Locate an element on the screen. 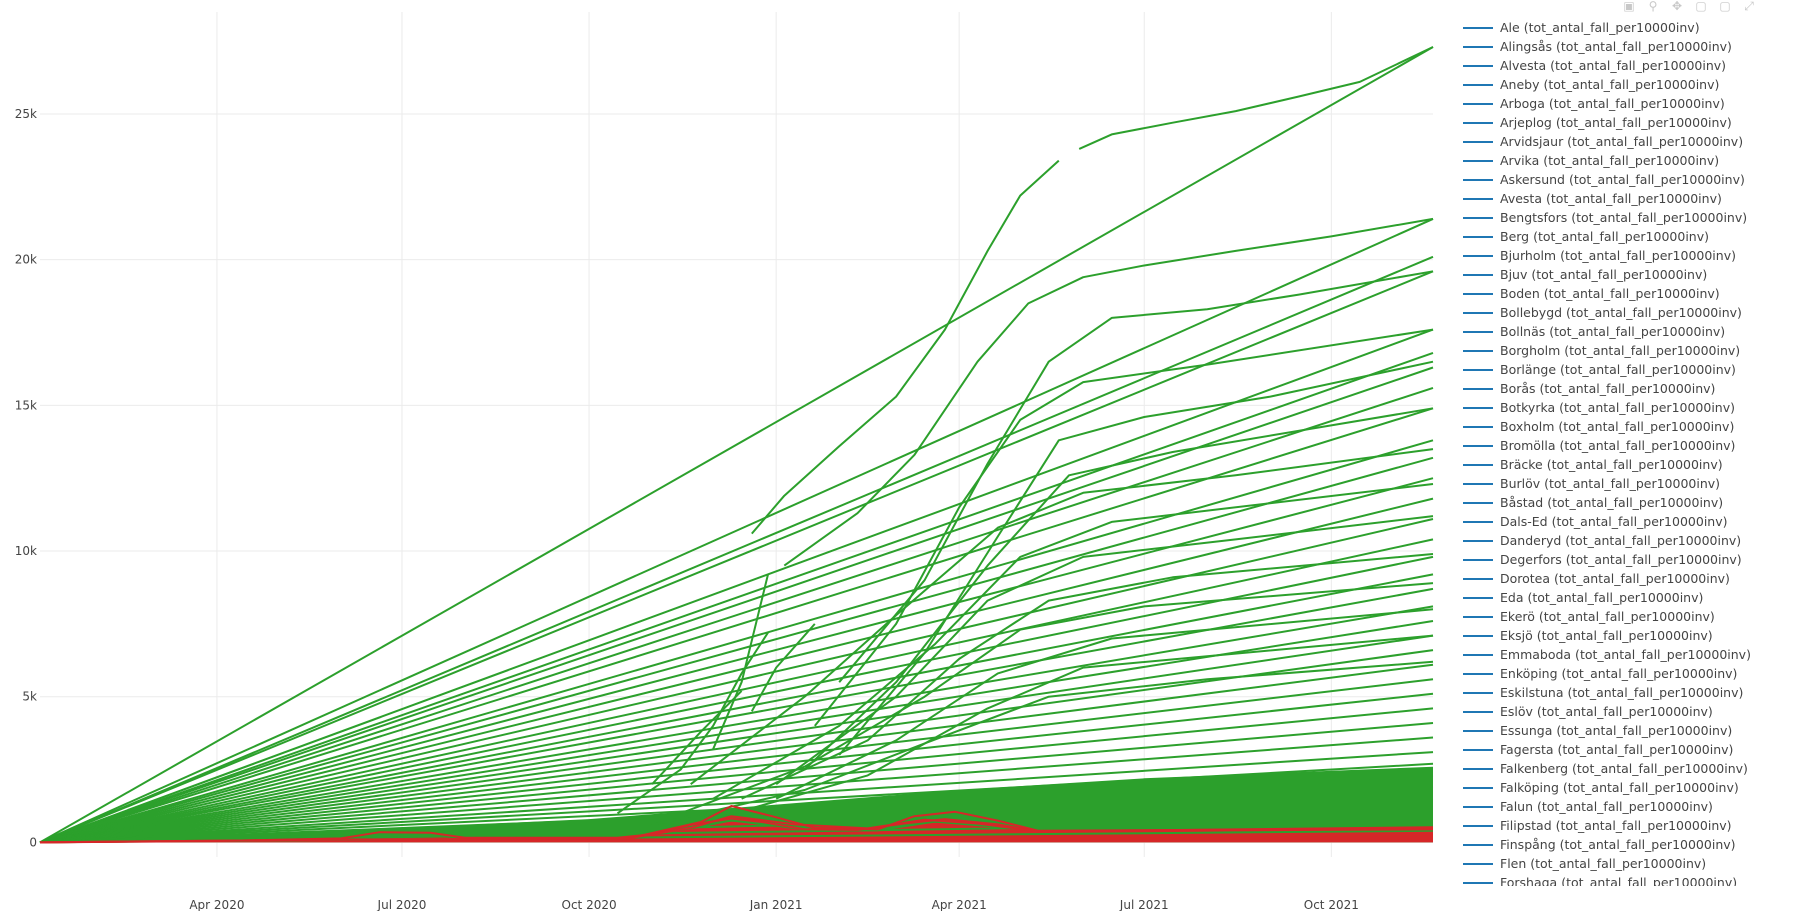 This screenshot has height=915, width=1797. legend-item: Fagersta (tot_antal_fall_per10000inv) is located at coordinates (1598, 749).